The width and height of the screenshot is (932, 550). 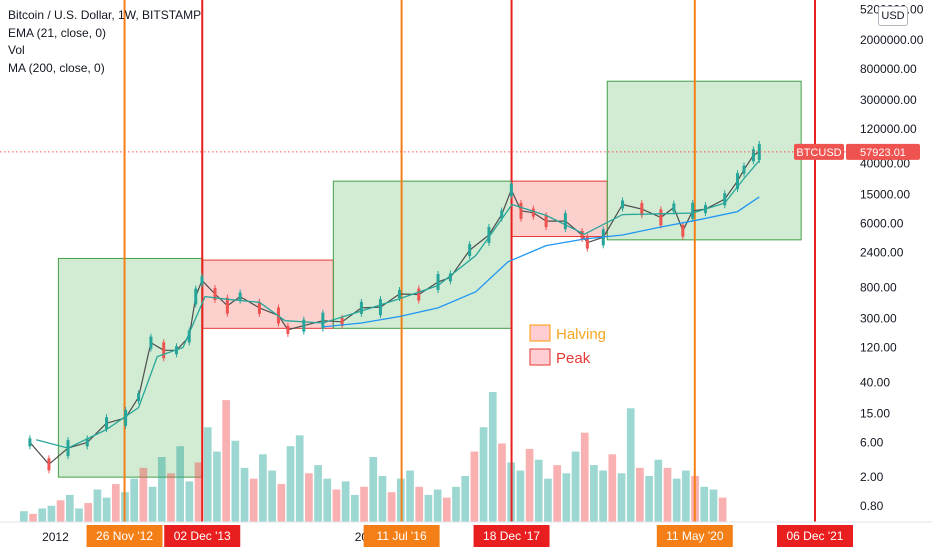 I want to click on peak-date-tag: 18 Dec '17, so click(x=511, y=536).